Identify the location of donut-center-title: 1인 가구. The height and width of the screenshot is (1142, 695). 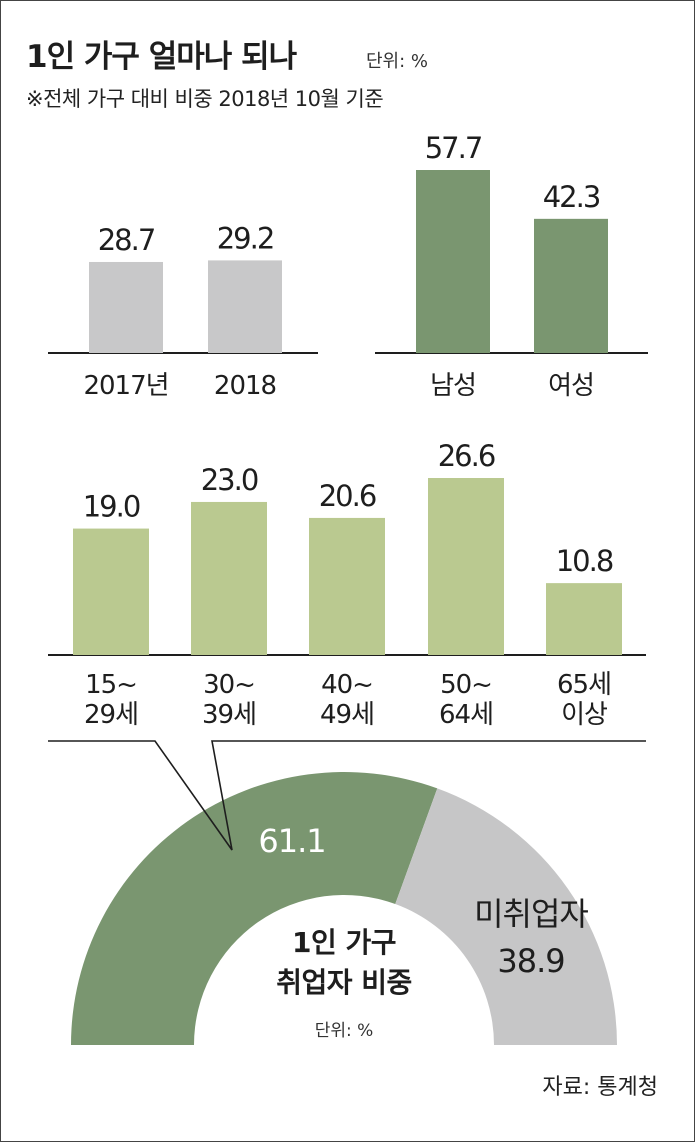
(344, 942).